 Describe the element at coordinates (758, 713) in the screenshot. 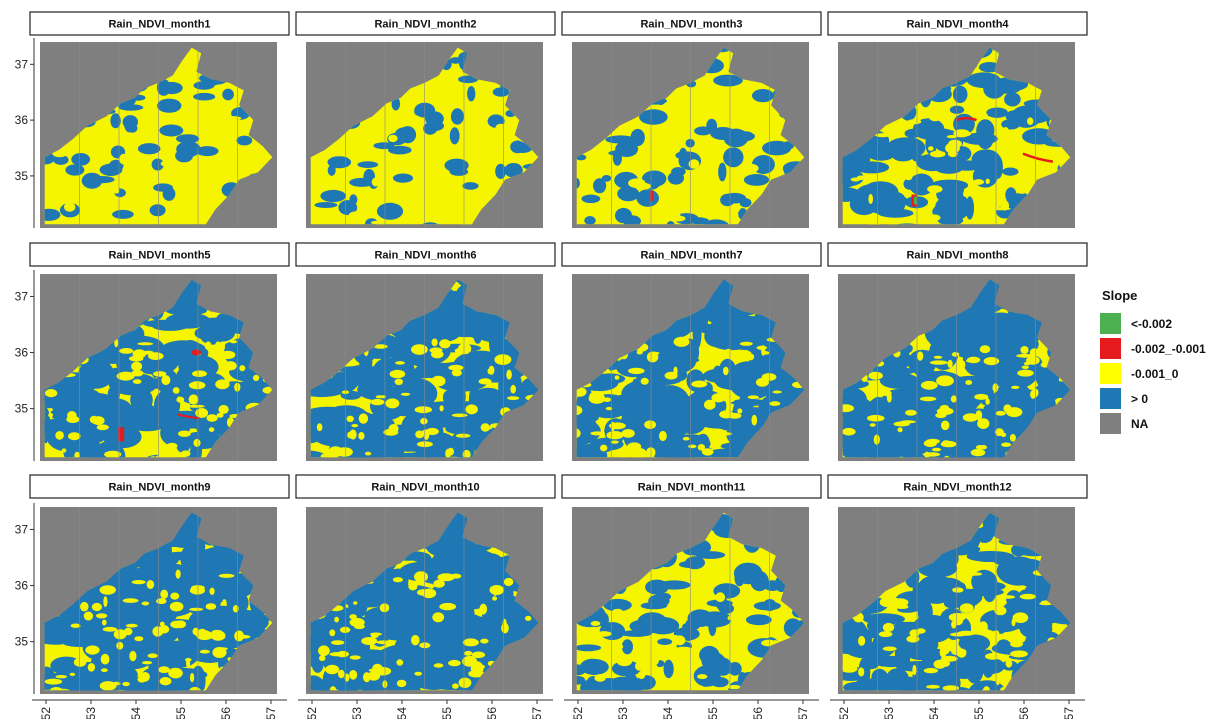

I see `x-tick-label: 56` at that location.